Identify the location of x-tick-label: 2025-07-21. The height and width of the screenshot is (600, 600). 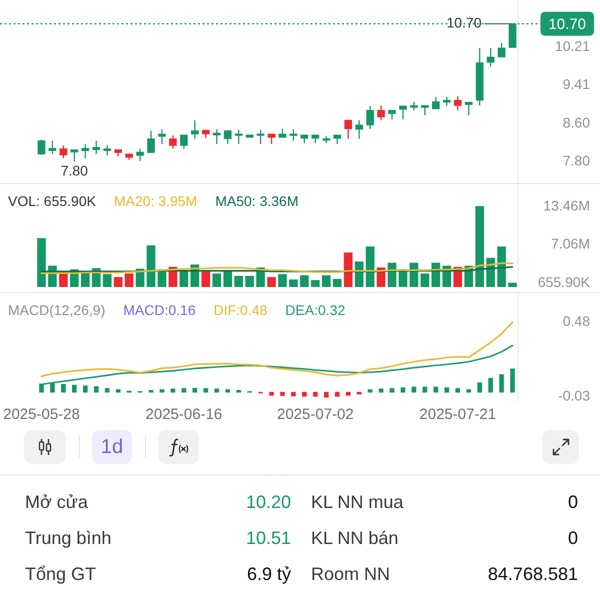
(457, 415).